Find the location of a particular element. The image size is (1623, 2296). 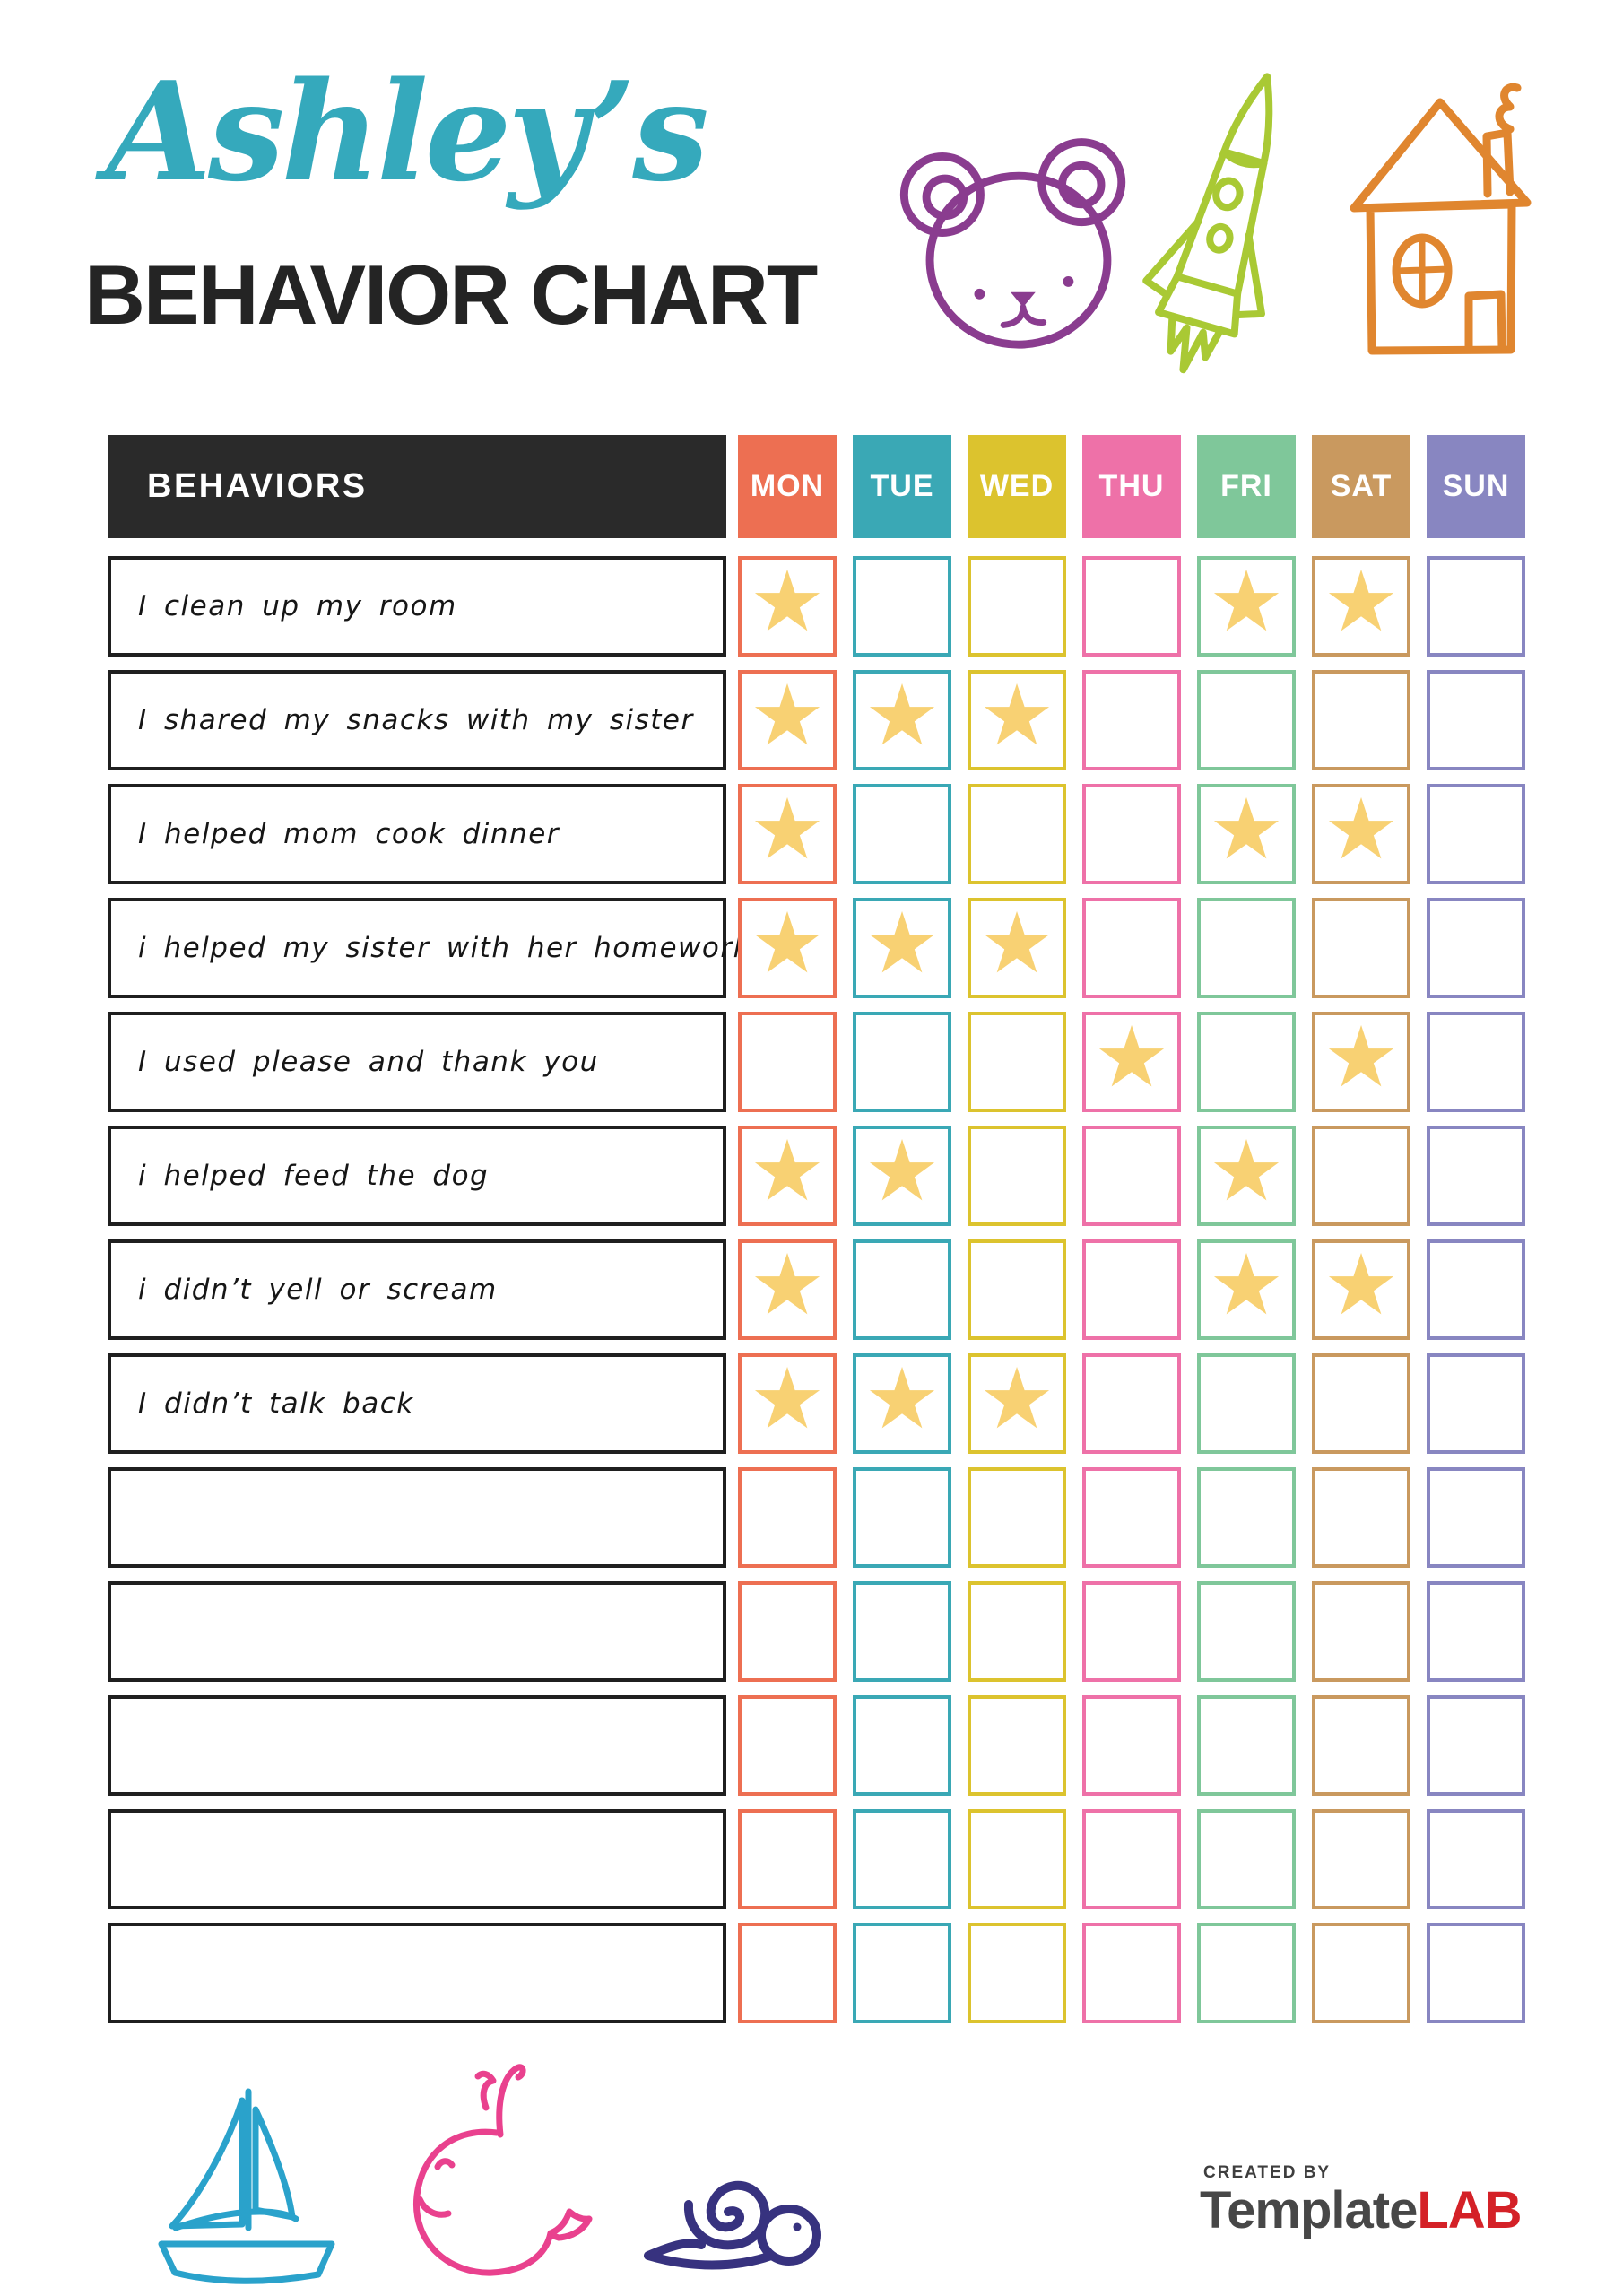

behavior-label: i didn’t yell or scream is located at coordinates (318, 1290).